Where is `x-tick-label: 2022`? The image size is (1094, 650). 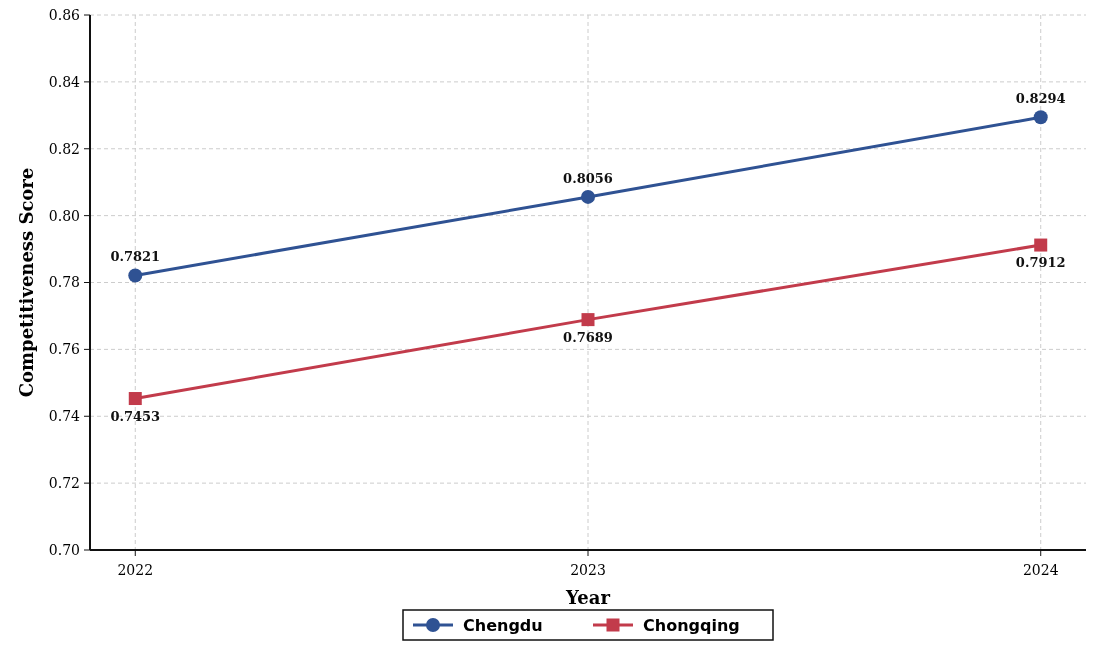
x-tick-label: 2022 is located at coordinates (135, 570).